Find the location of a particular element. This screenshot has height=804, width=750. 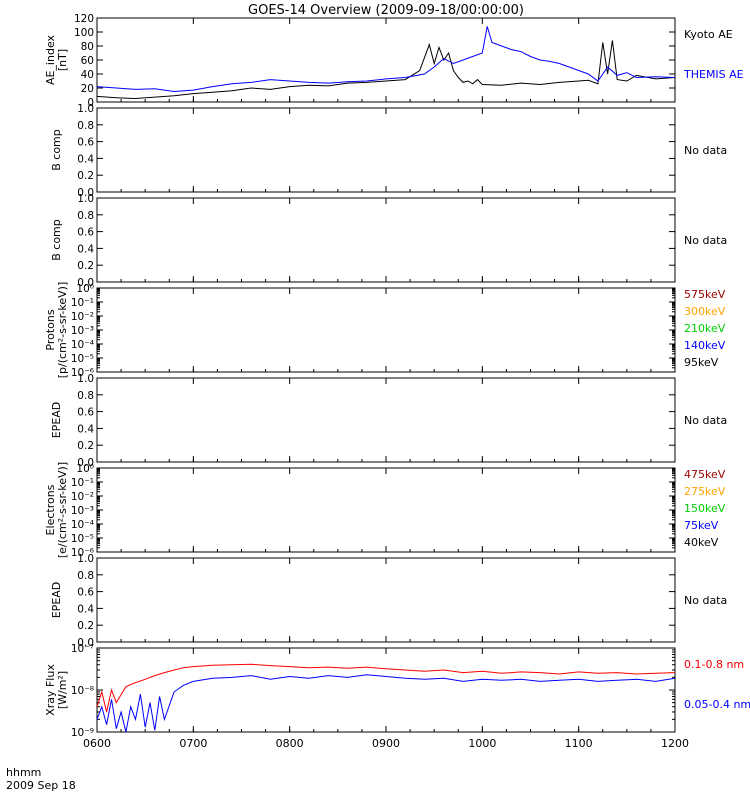

x-tick-label: 0900 is located at coordinates (386, 743).